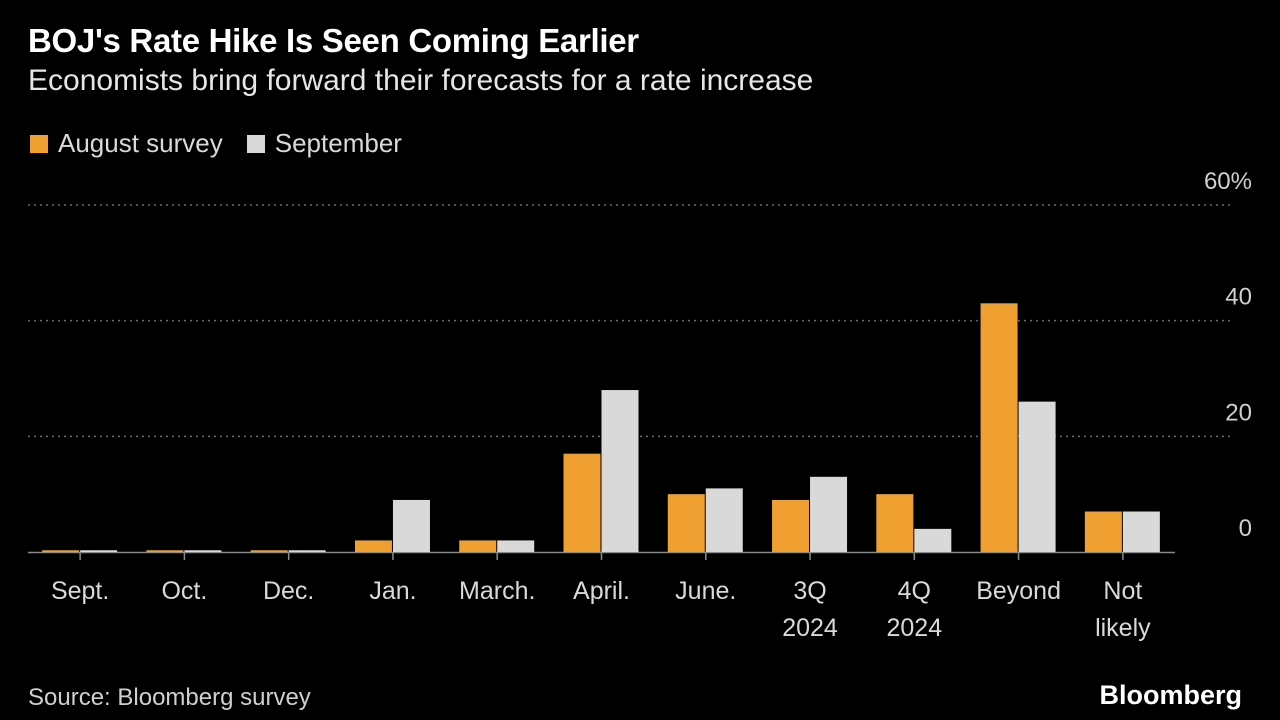 The width and height of the screenshot is (1280, 720). Describe the element at coordinates (333, 40) in the screenshot. I see `chart-title: BOJ's Rate Hike Is Seen Coming Earlier` at that location.